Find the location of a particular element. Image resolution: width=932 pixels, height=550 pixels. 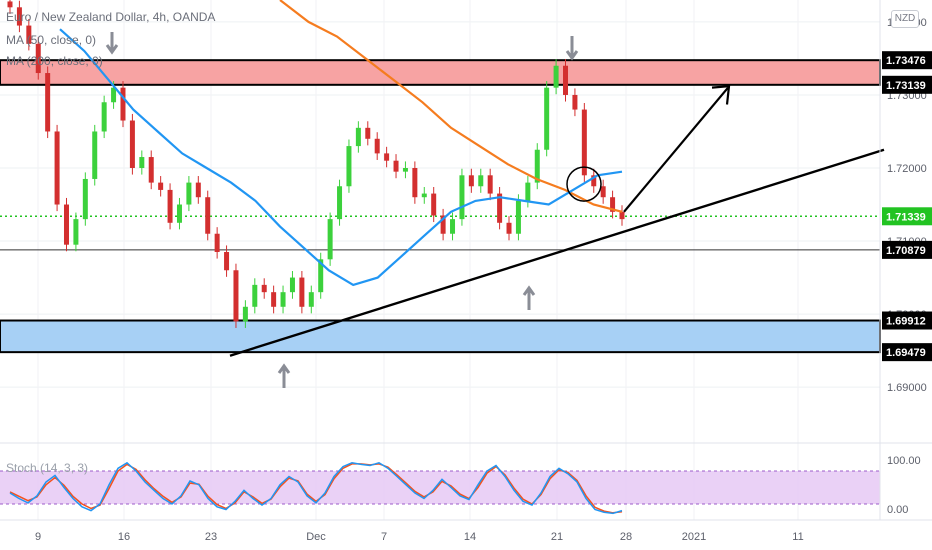

down-marker-right-head is located at coordinates (572, 55).